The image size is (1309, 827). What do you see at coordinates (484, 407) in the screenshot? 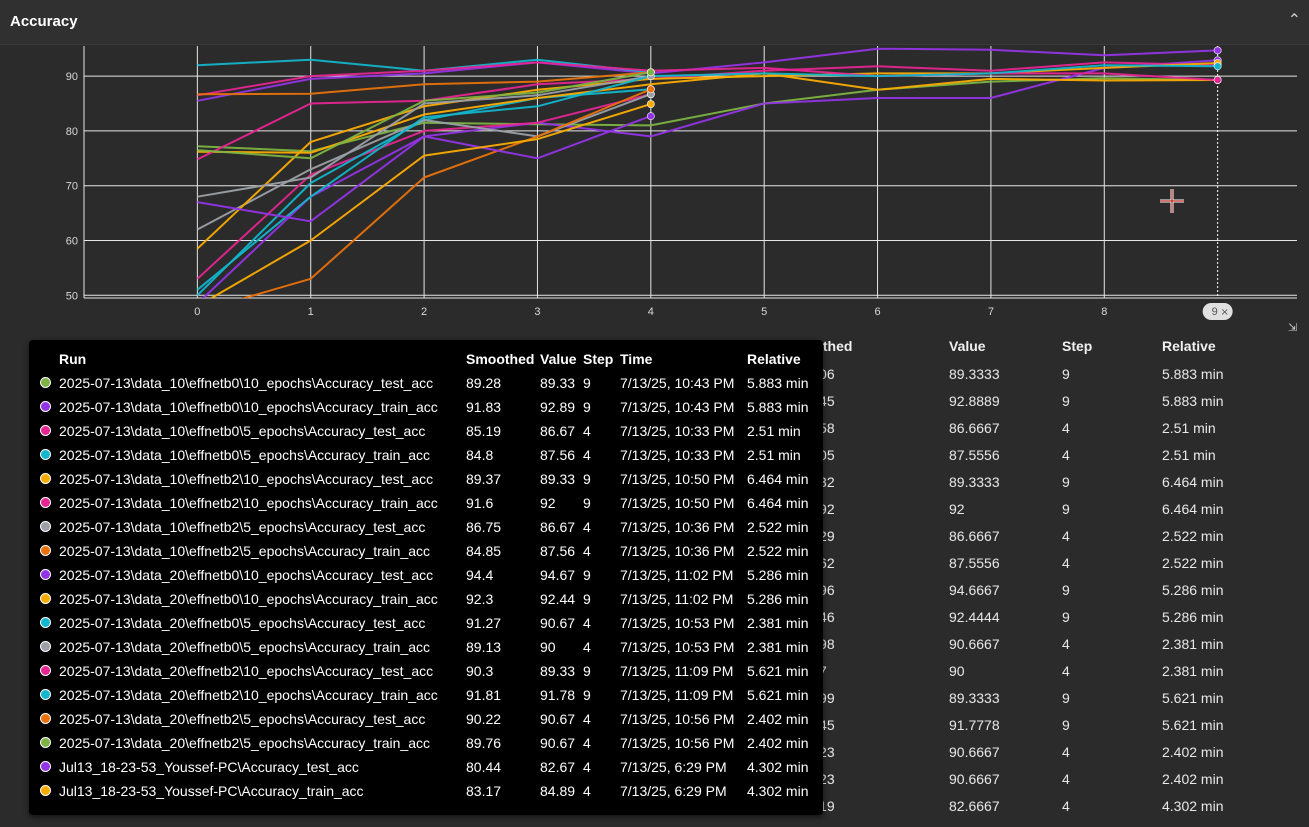
I see `tooltip-cell-smoothed: 91.83` at bounding box center [484, 407].